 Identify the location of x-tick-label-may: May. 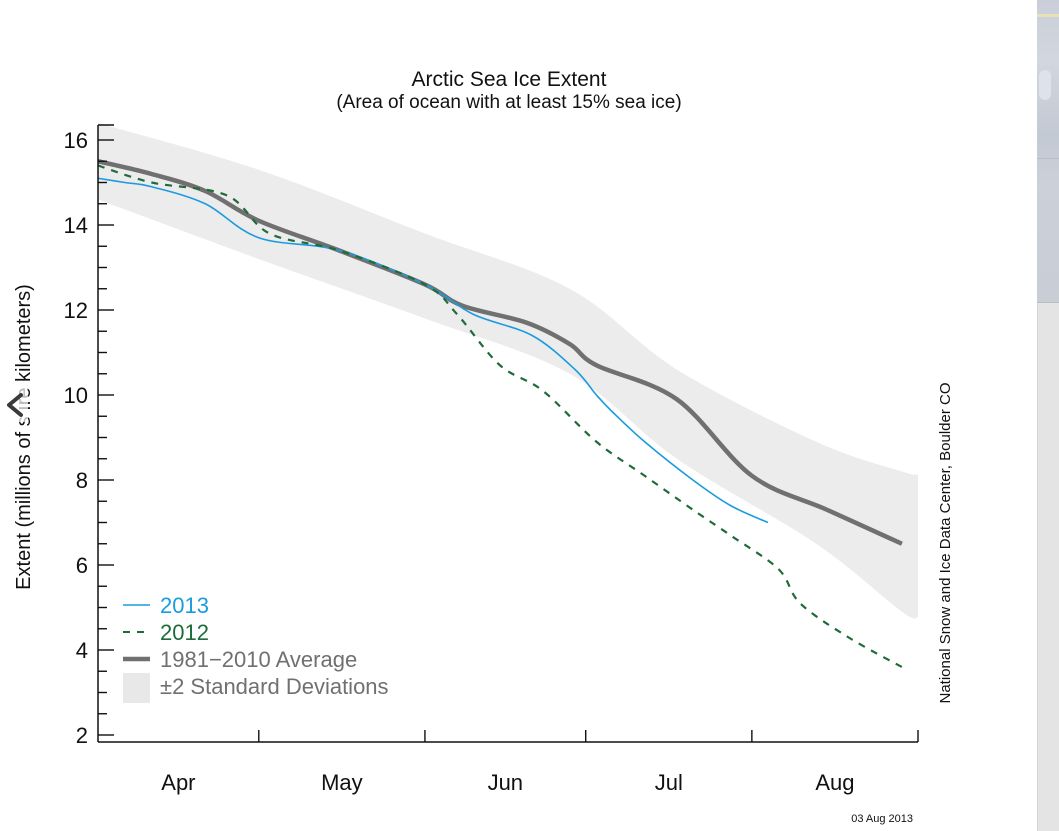
(342, 782).